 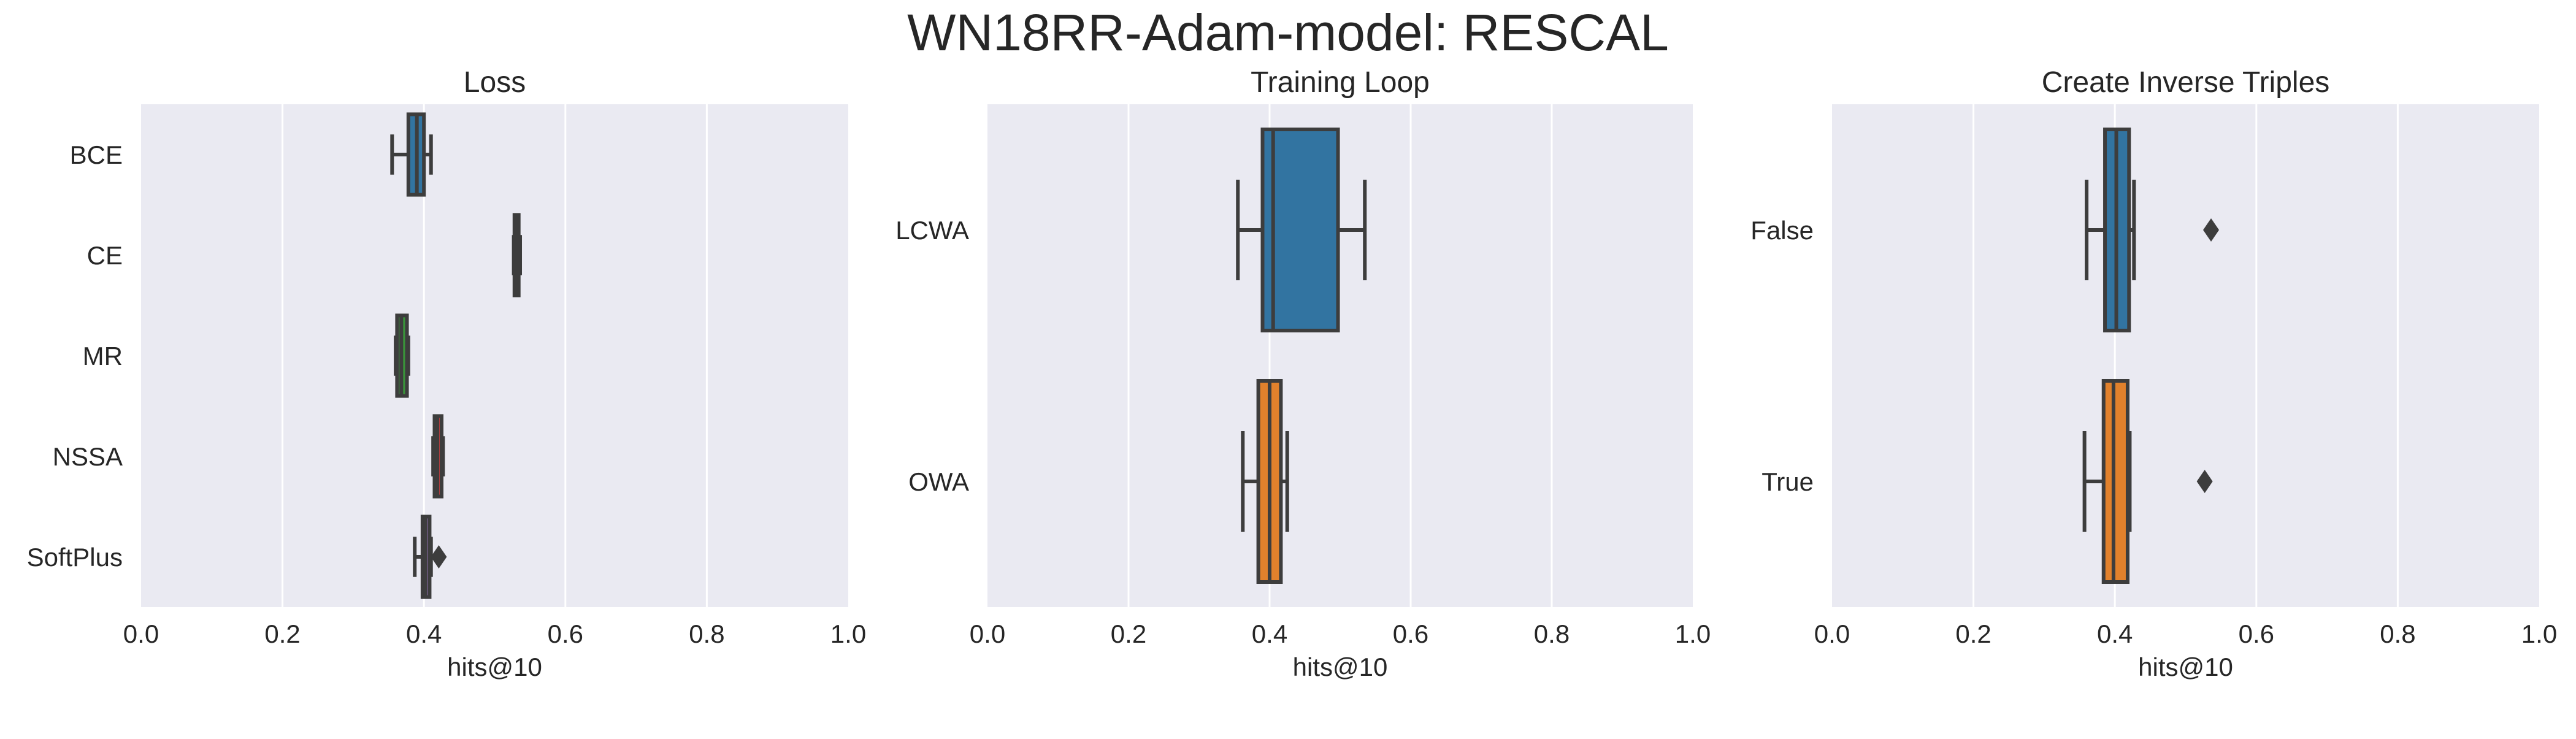 What do you see at coordinates (2186, 82) in the screenshot?
I see `subplot-title: Create Inverse Triples` at bounding box center [2186, 82].